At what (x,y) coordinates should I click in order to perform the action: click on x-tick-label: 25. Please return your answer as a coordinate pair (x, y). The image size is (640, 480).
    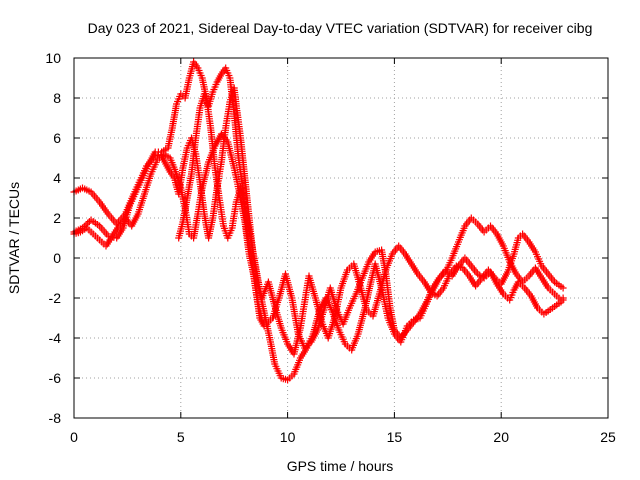
    Looking at the image, I should click on (608, 437).